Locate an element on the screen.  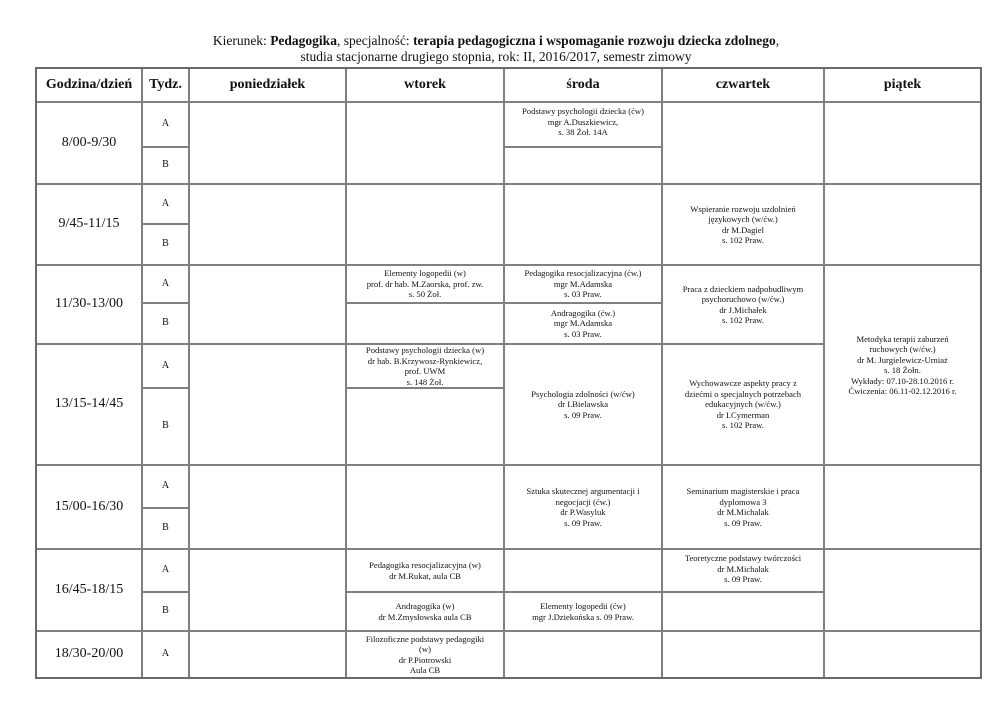
class-entry: Andragogika (w) dr M.Zmysłowska aula CB is located at coordinates (425, 611).